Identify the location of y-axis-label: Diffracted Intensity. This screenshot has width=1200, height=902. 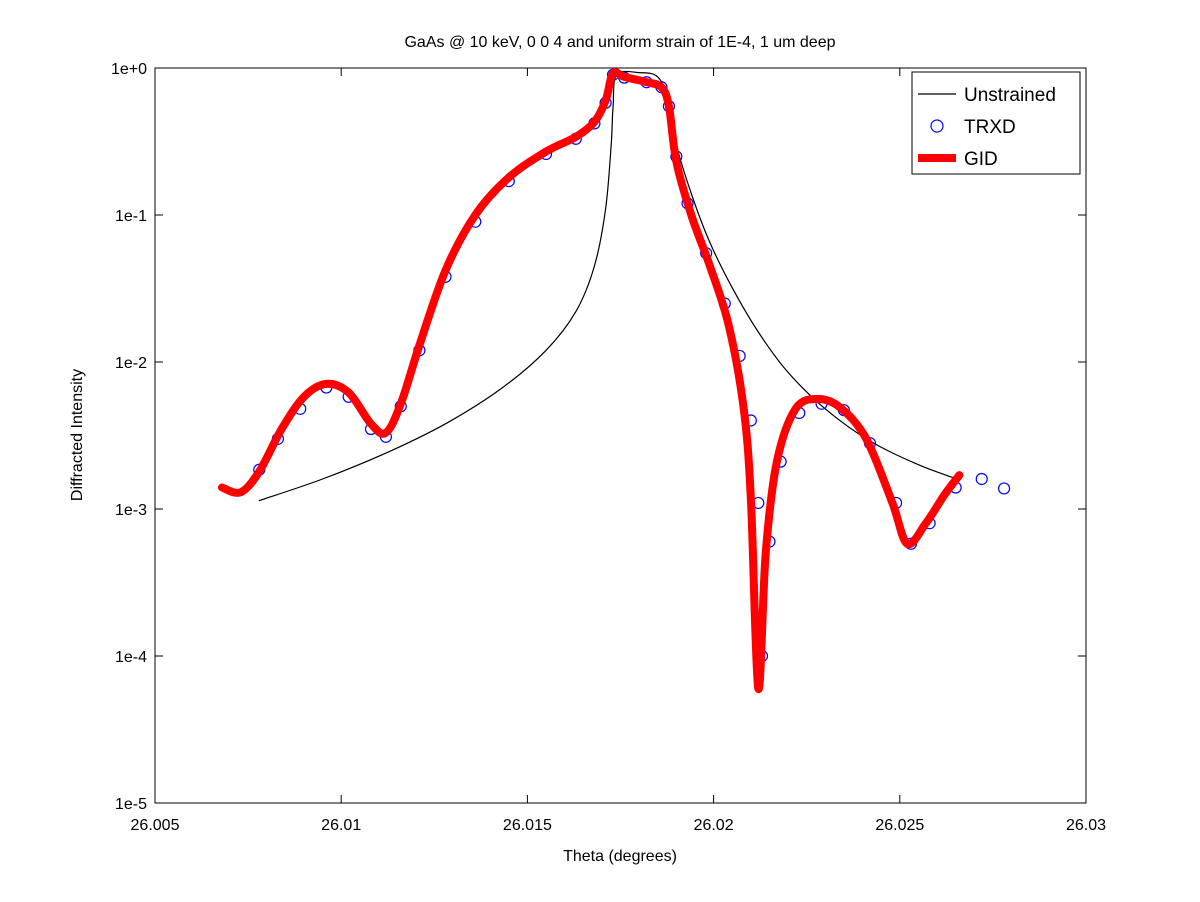
(77, 435).